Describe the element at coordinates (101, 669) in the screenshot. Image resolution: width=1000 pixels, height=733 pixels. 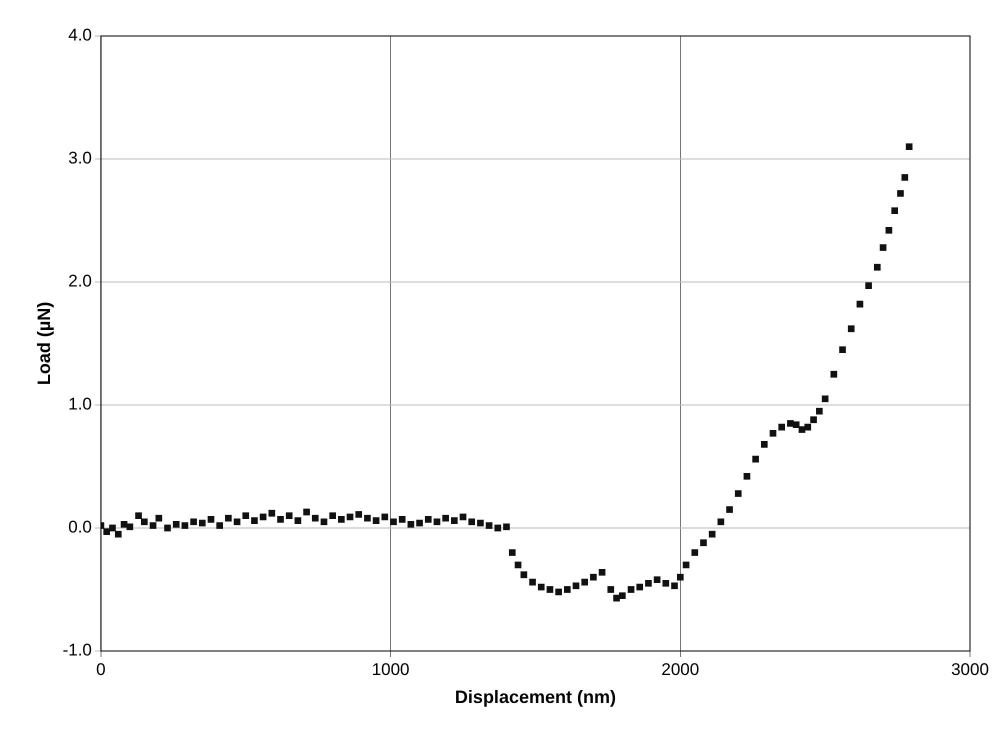
I see `x-tick-label: 0` at that location.